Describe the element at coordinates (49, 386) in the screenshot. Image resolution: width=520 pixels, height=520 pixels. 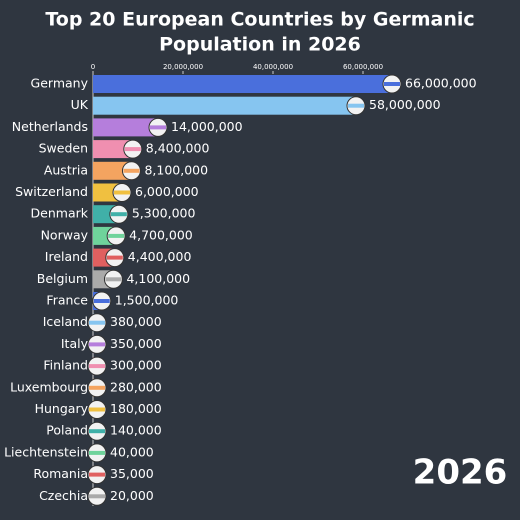
I see `category-label: Luxembourg` at that location.